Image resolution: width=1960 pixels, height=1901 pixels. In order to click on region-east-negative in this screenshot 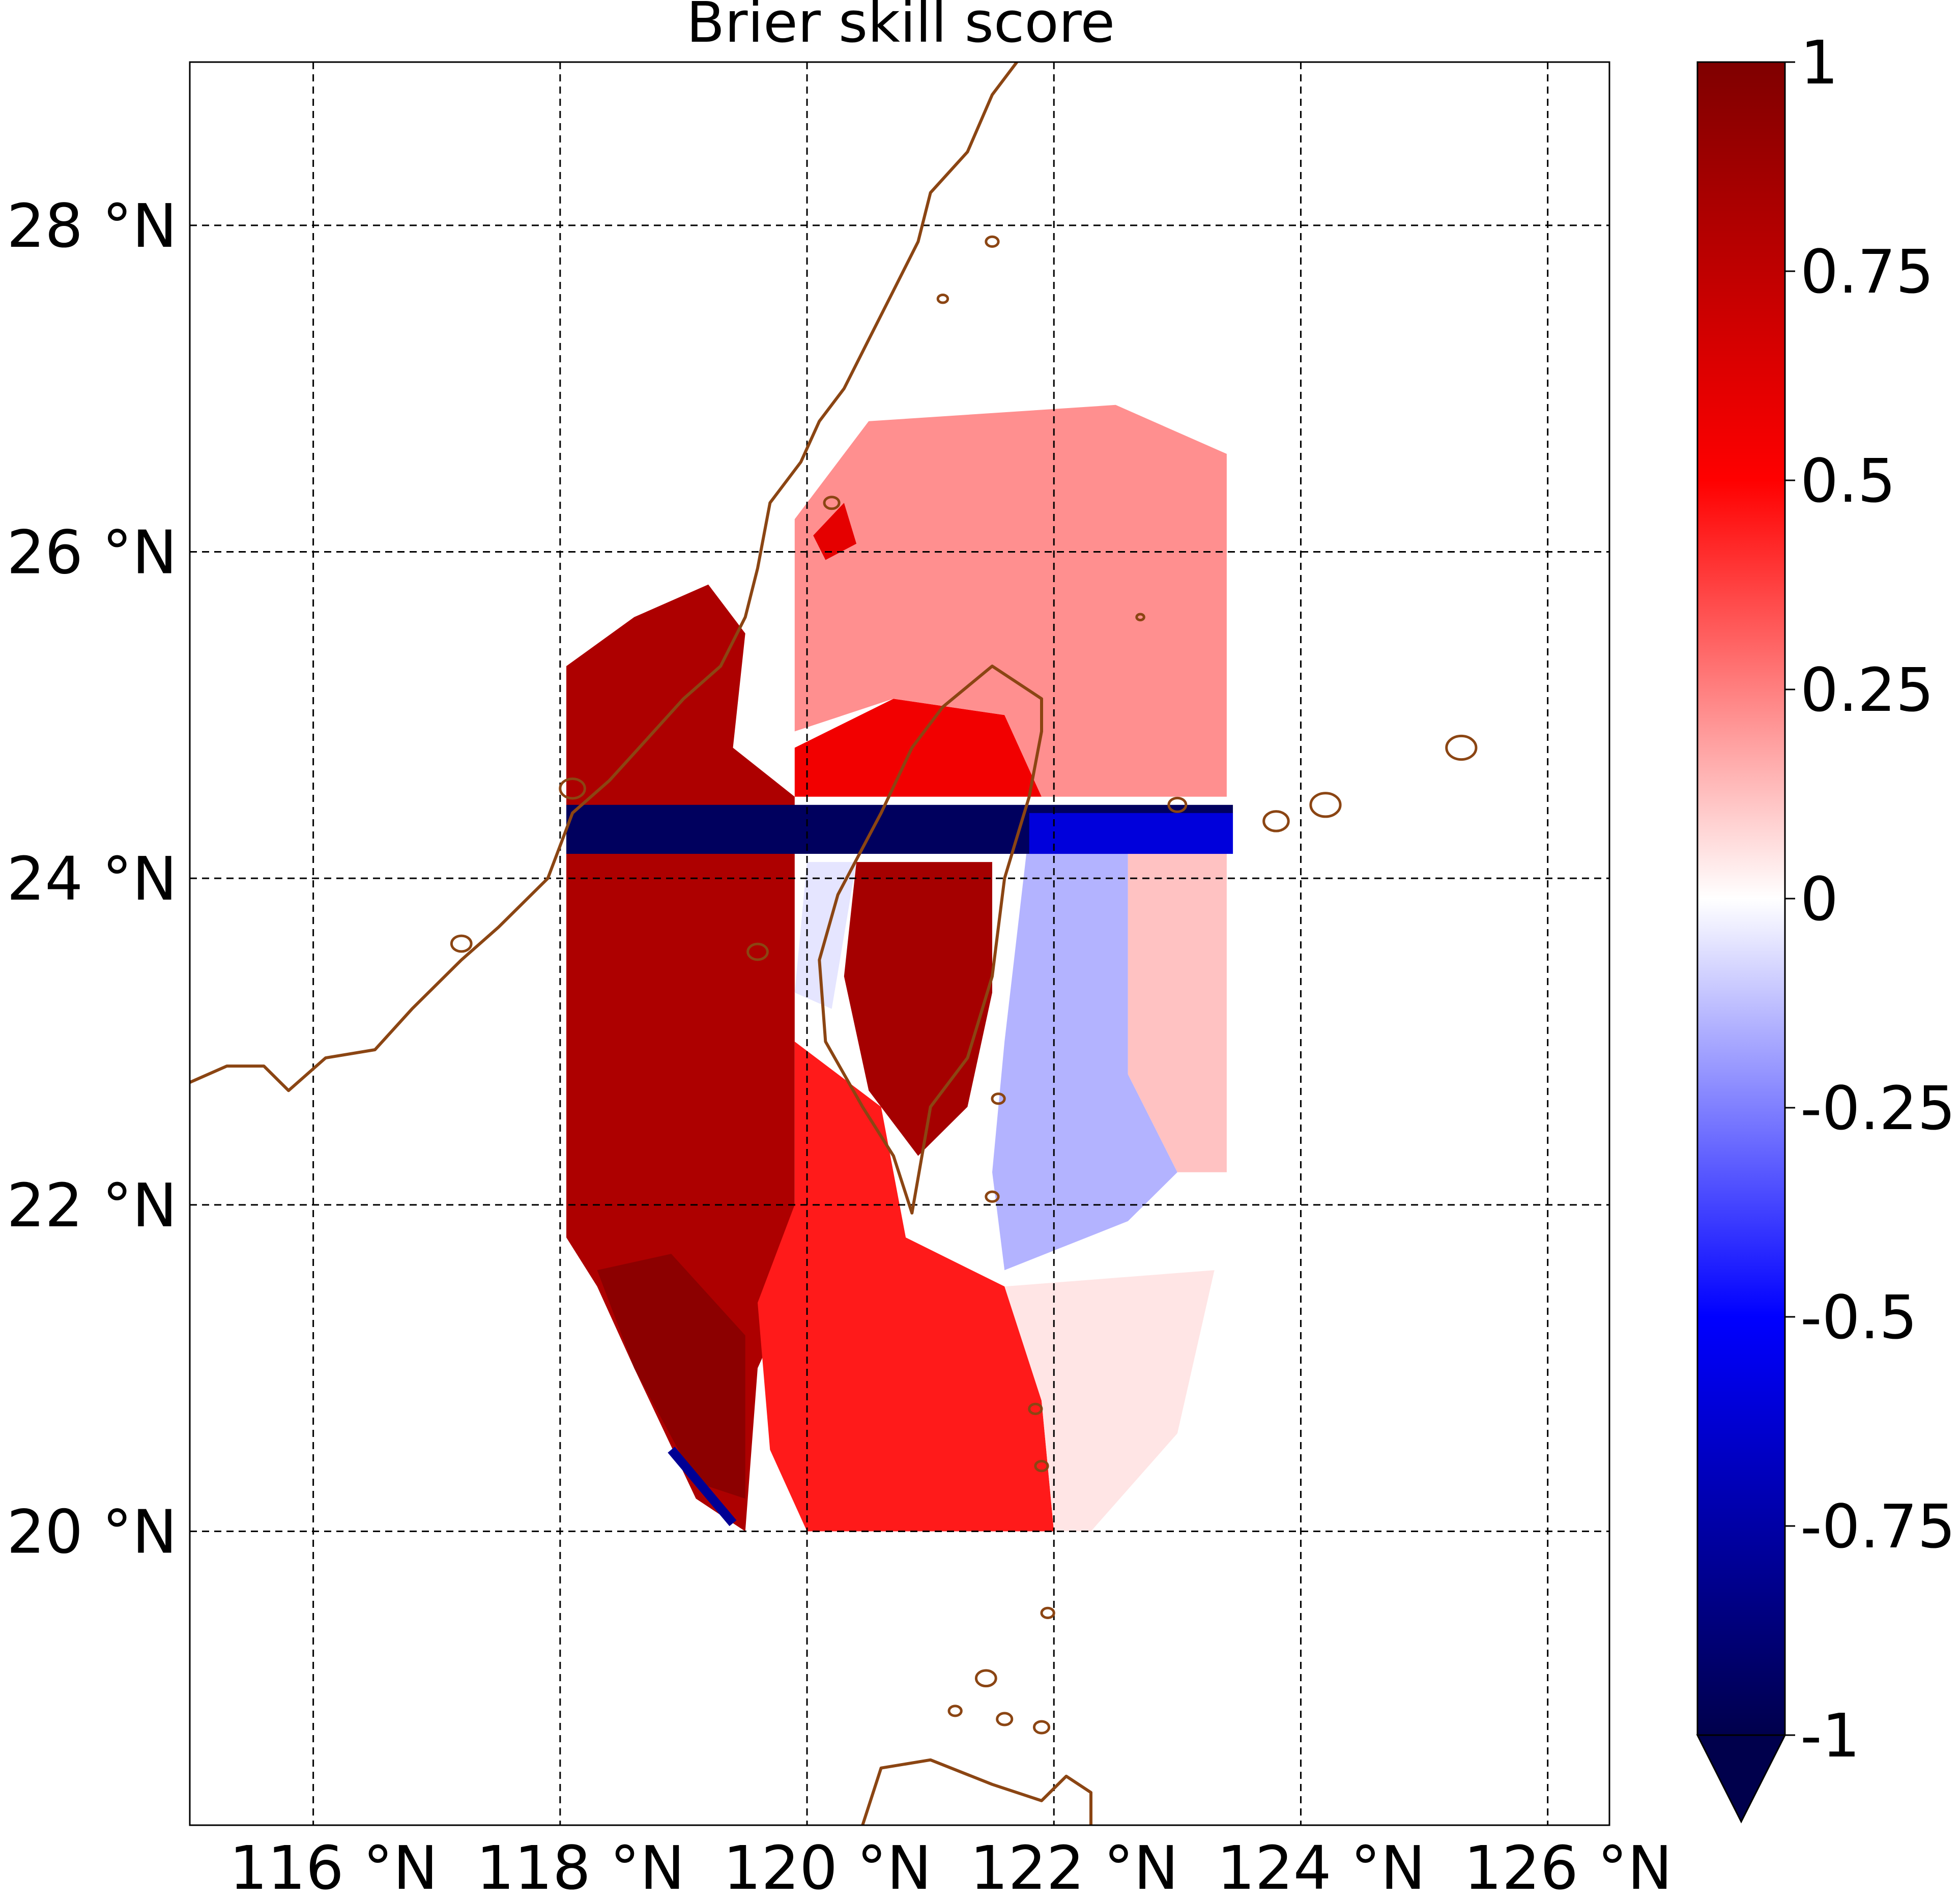, I will do `click(1084, 1050)`.